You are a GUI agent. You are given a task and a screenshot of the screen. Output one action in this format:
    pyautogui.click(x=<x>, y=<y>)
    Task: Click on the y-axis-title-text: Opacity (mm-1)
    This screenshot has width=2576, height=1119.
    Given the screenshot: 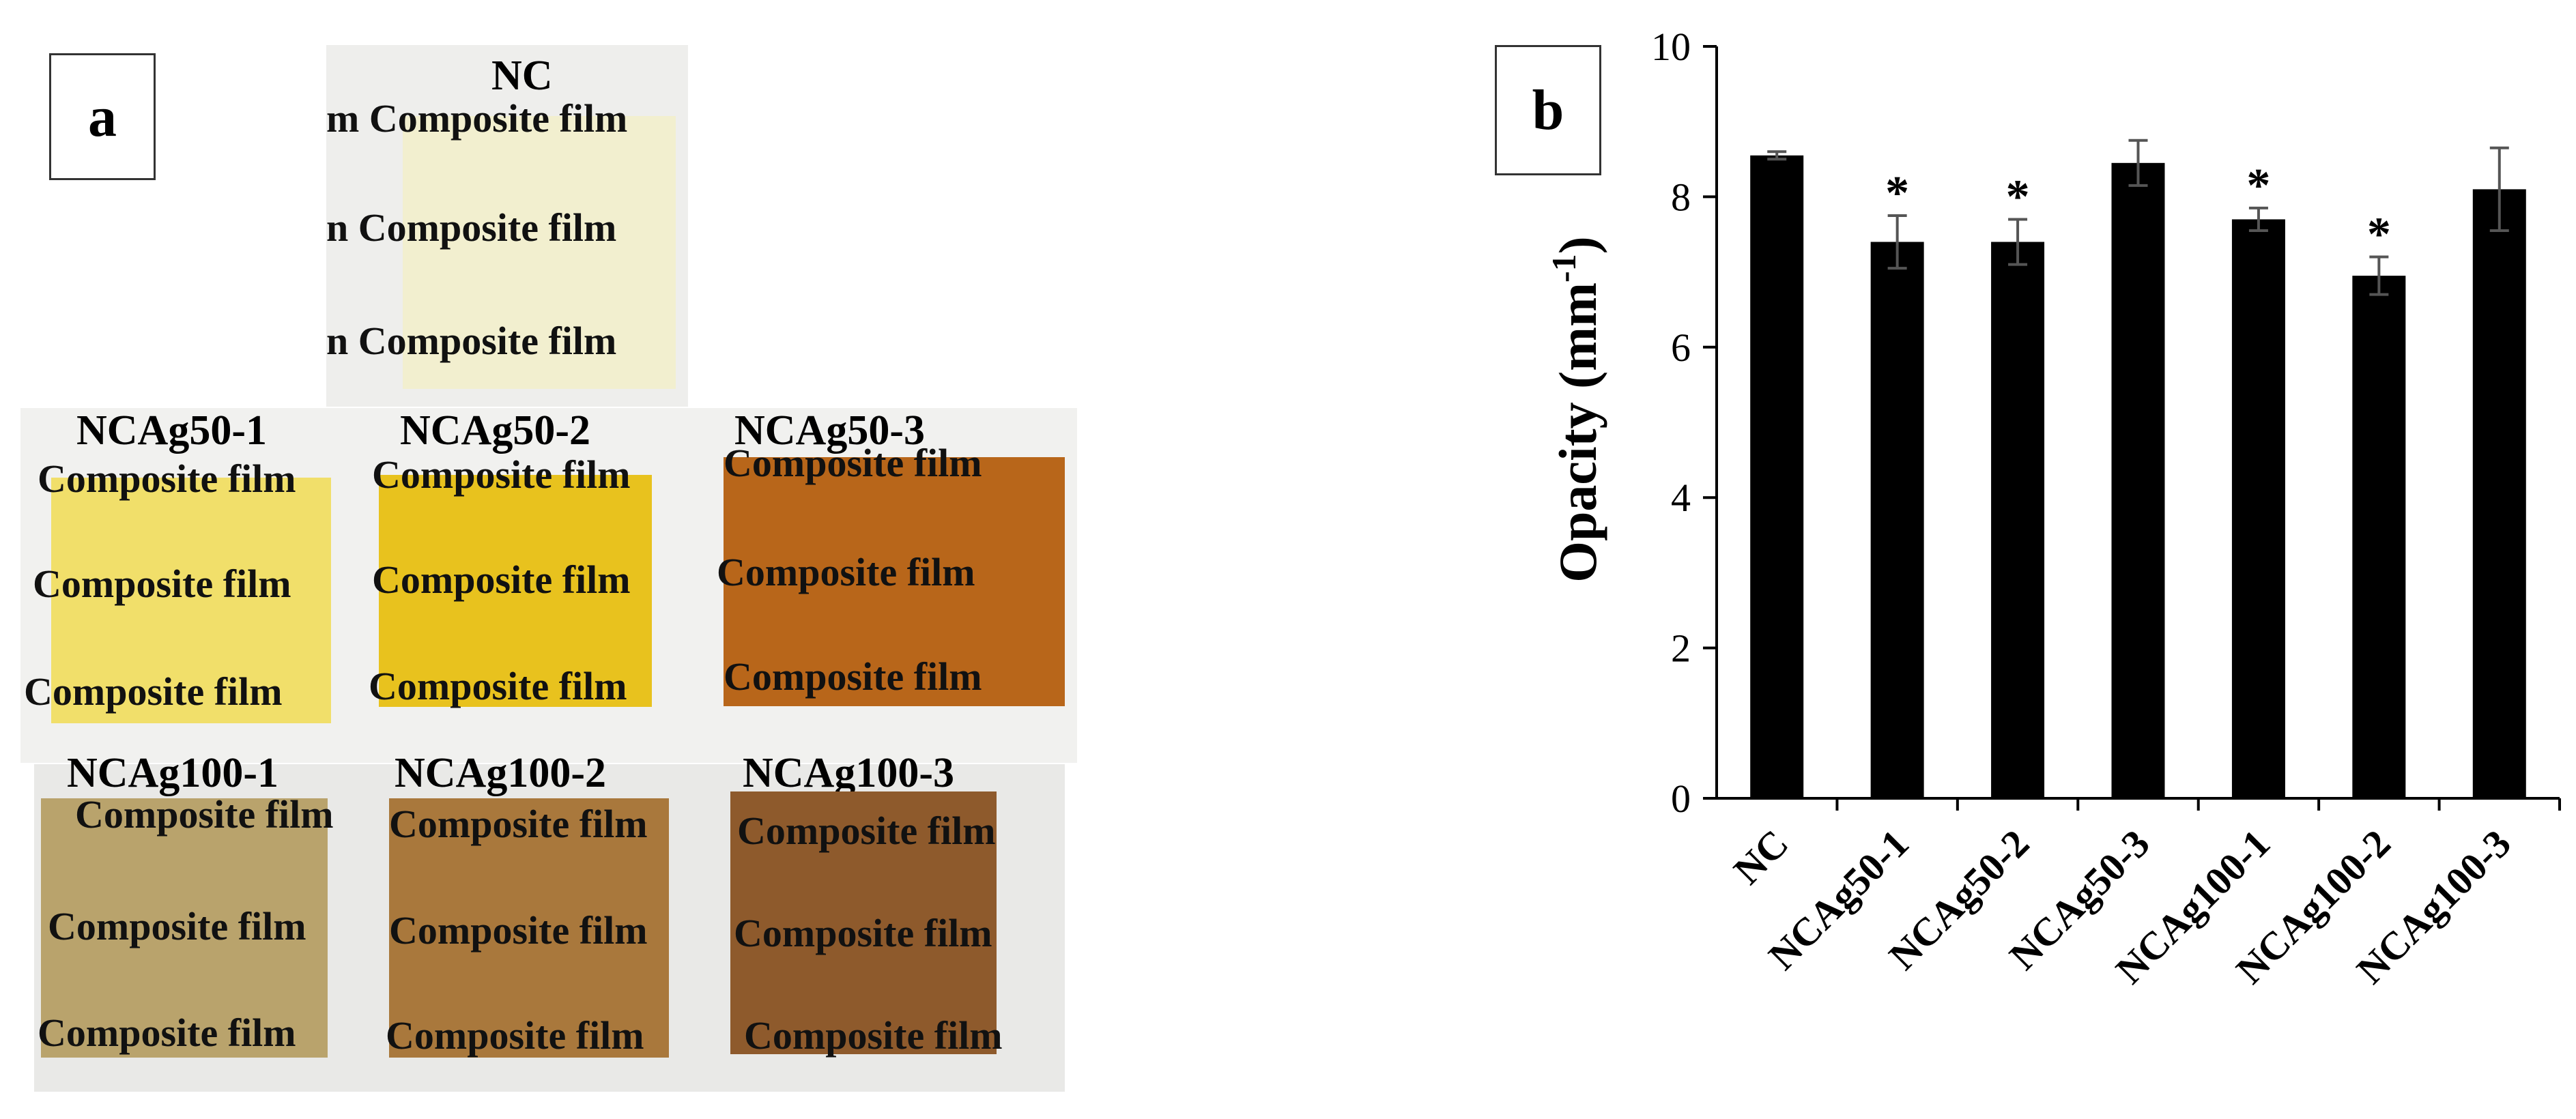 What is the action you would take?
    pyautogui.click(x=1576, y=409)
    